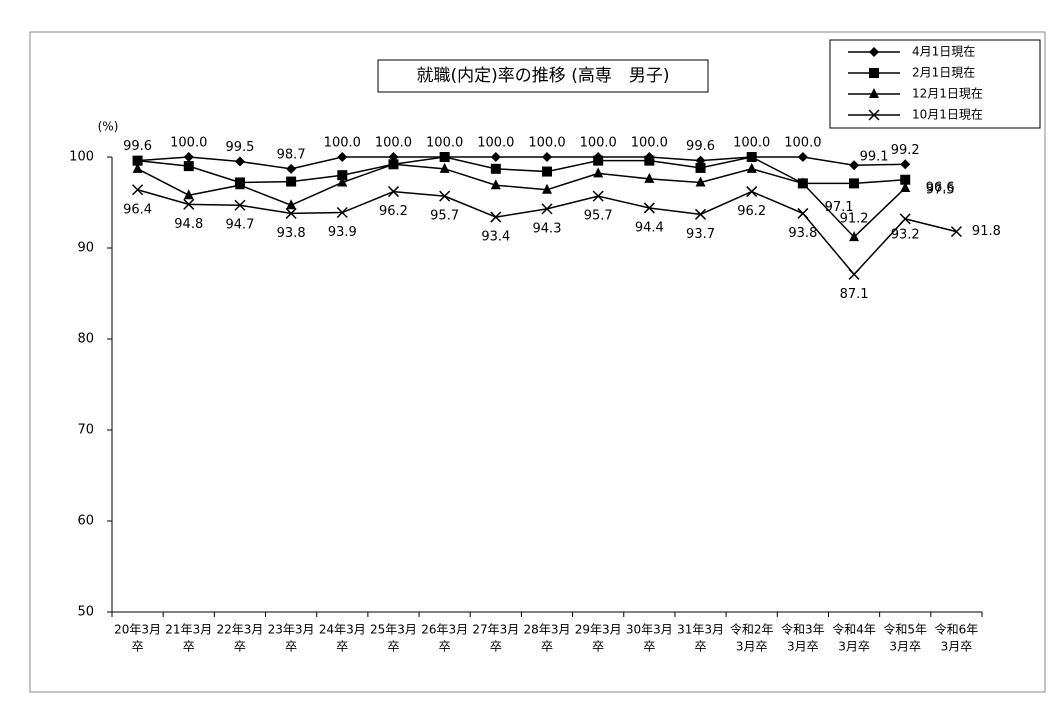  I want to click on x-tick-label: 令和6年, so click(957, 629).